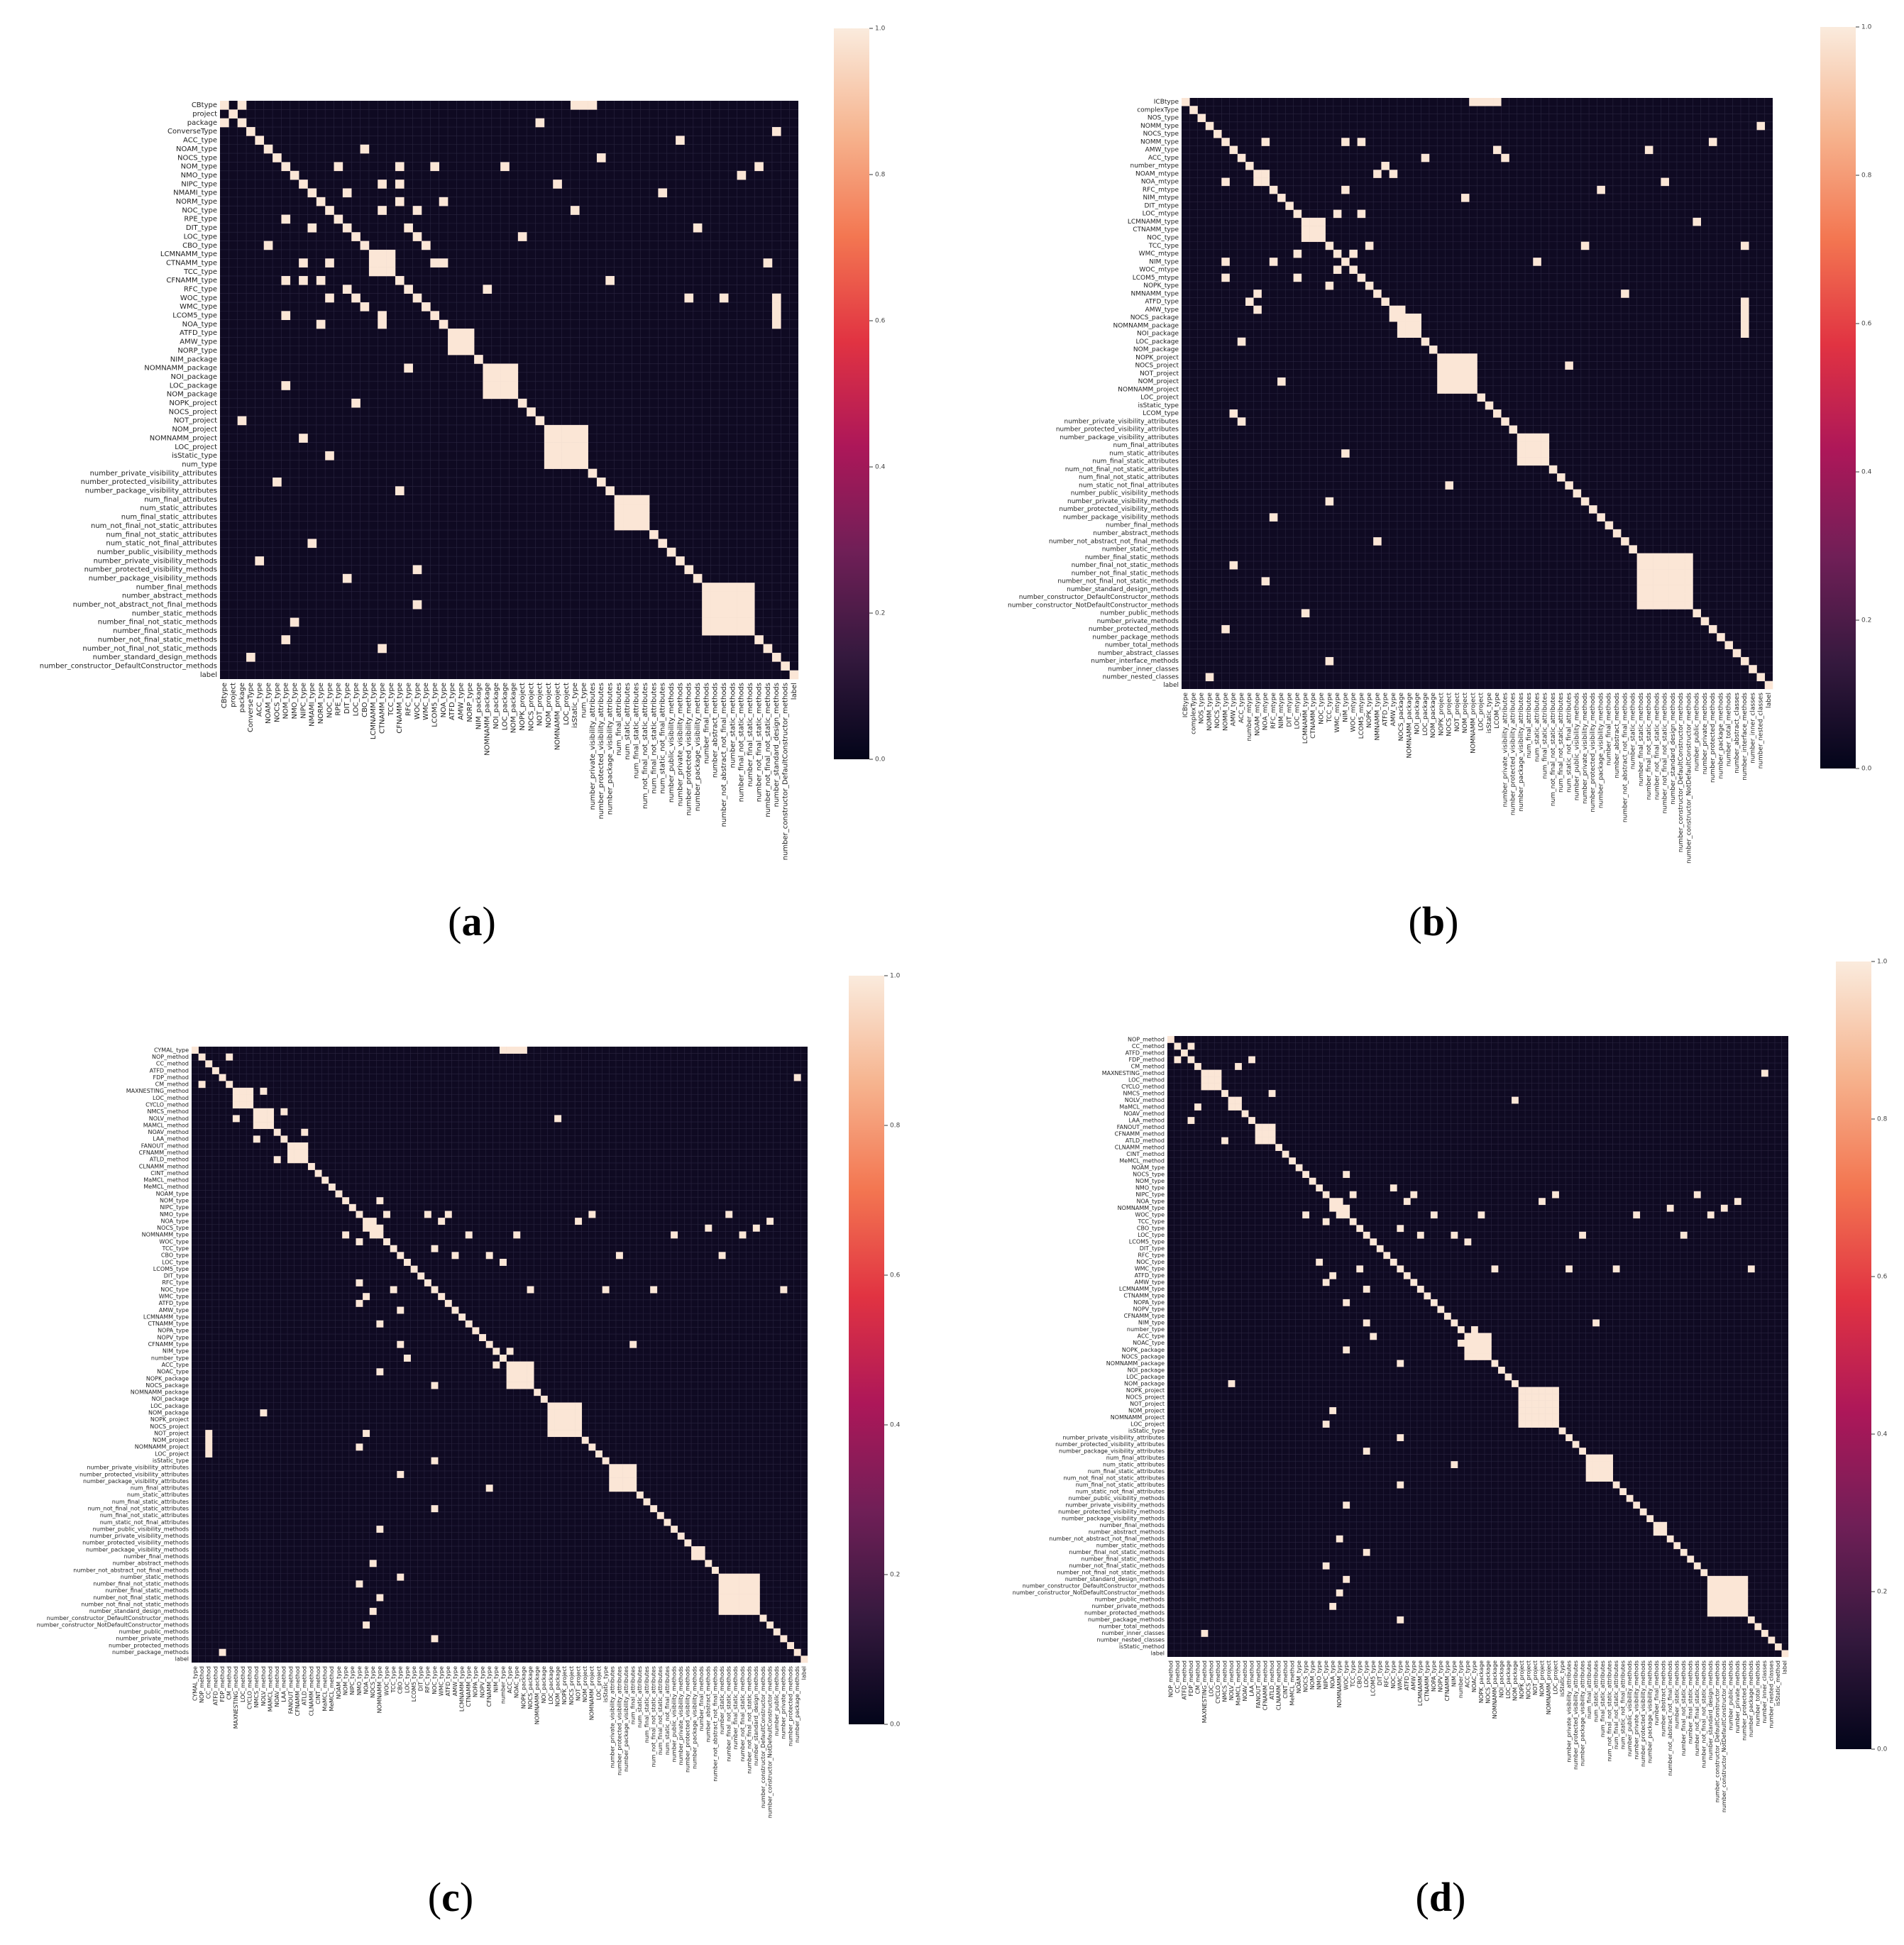 This screenshot has width=1904, height=1945. What do you see at coordinates (193, 377) in the screenshot?
I see `row-tick-label: NOI_package` at bounding box center [193, 377].